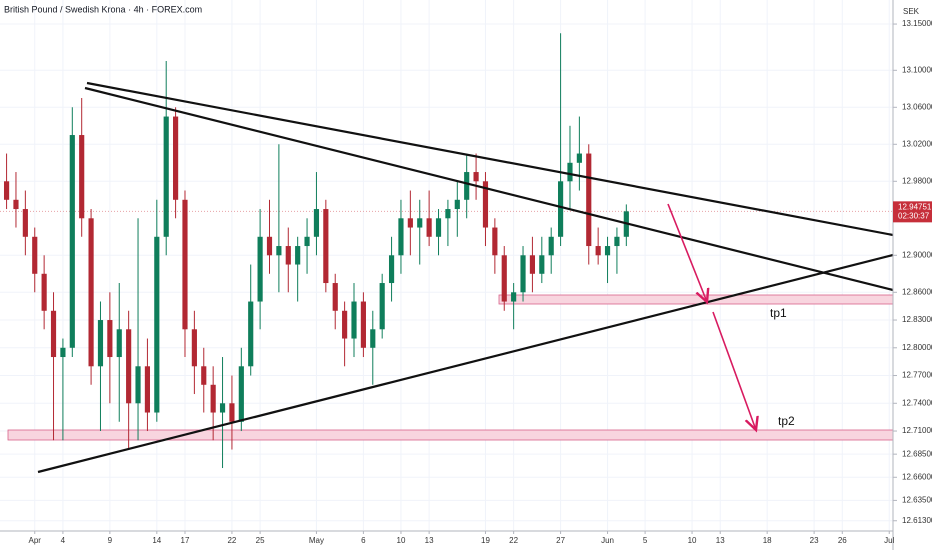  What do you see at coordinates (560, 540) in the screenshot?
I see `x-tick-label: 27` at bounding box center [560, 540].